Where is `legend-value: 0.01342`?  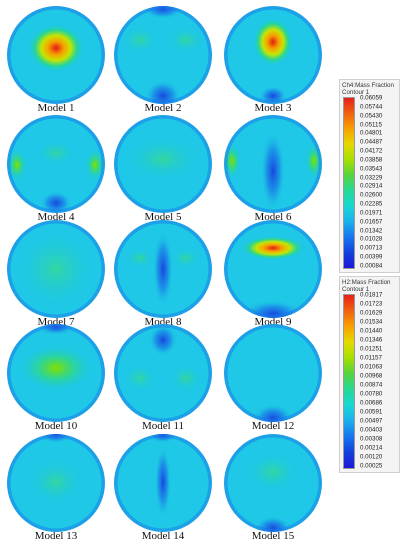
legend-value: 0.01342 is located at coordinates (371, 231).